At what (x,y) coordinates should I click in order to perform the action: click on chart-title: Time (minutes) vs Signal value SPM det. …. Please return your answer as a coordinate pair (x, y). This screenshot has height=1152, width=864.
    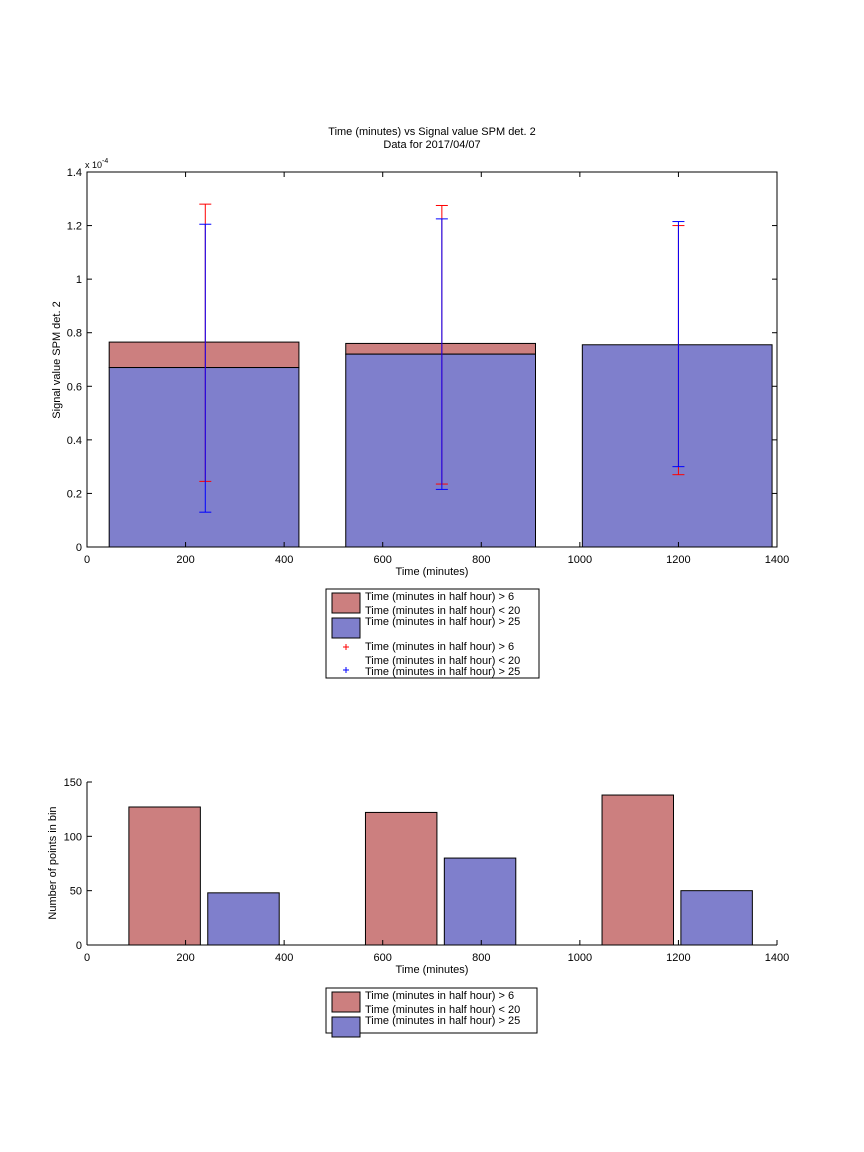
    Looking at the image, I should click on (431, 132).